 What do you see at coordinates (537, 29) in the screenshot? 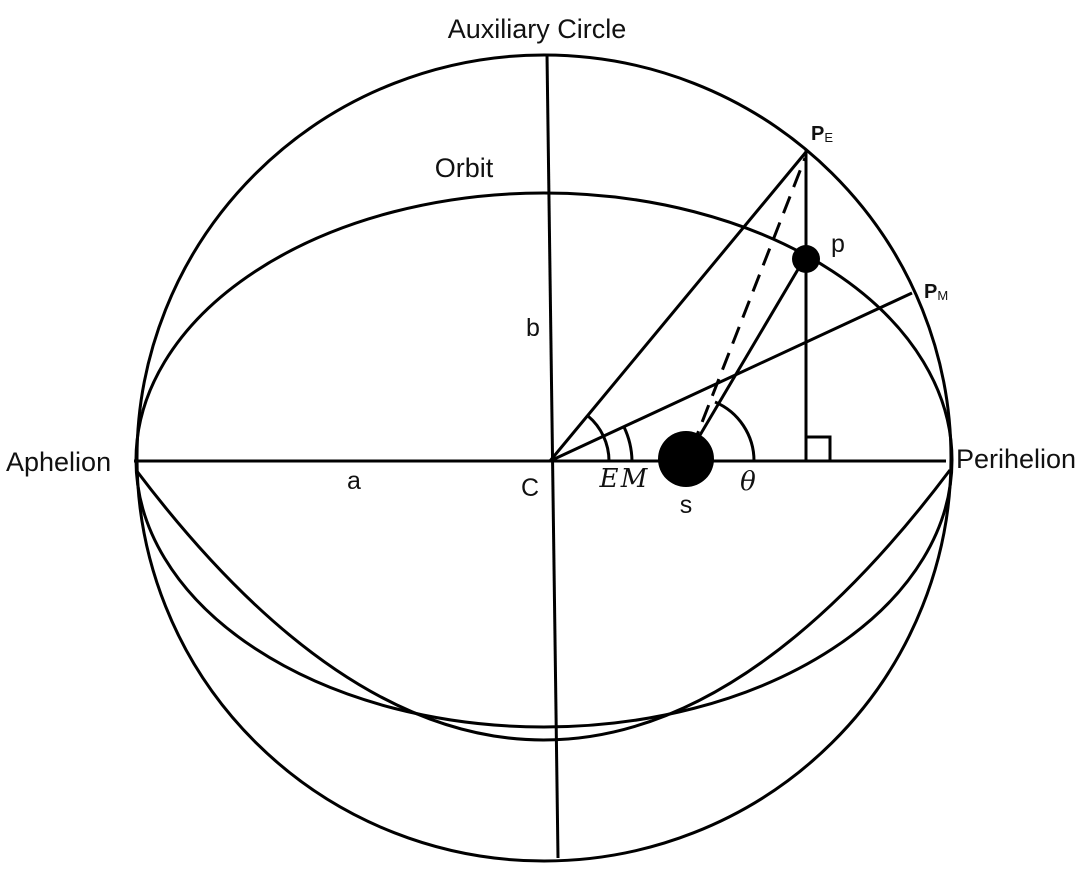
I see `label-auxiliary-circle: Auxiliary Circle` at bounding box center [537, 29].